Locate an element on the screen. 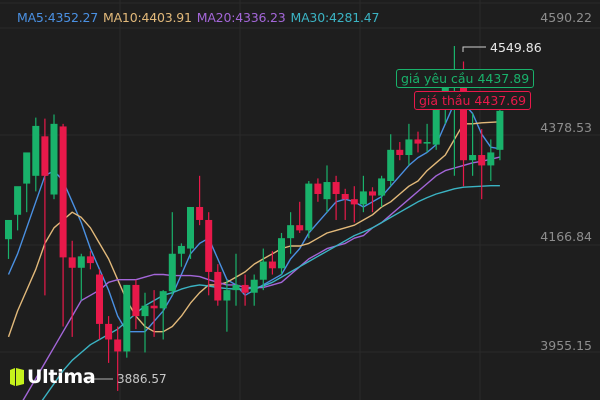 The image size is (600, 400). ultima-logo-icon is located at coordinates (17, 377).